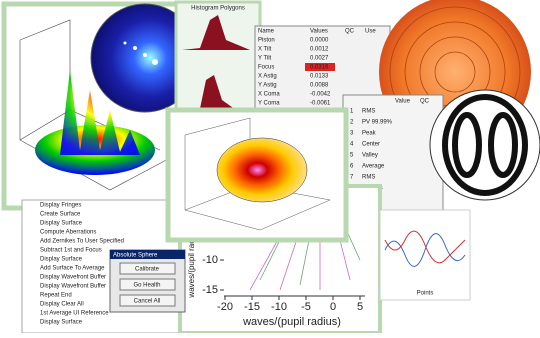 The width and height of the screenshot is (540, 338). What do you see at coordinates (352, 112) in the screenshot?
I see `cell: 1` at bounding box center [352, 112].